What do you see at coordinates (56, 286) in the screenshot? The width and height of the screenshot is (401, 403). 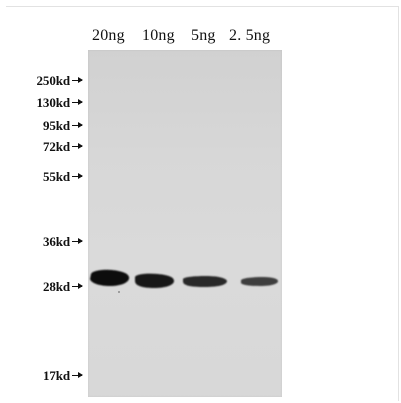 I see `marker-label: 28kd` at bounding box center [56, 286].